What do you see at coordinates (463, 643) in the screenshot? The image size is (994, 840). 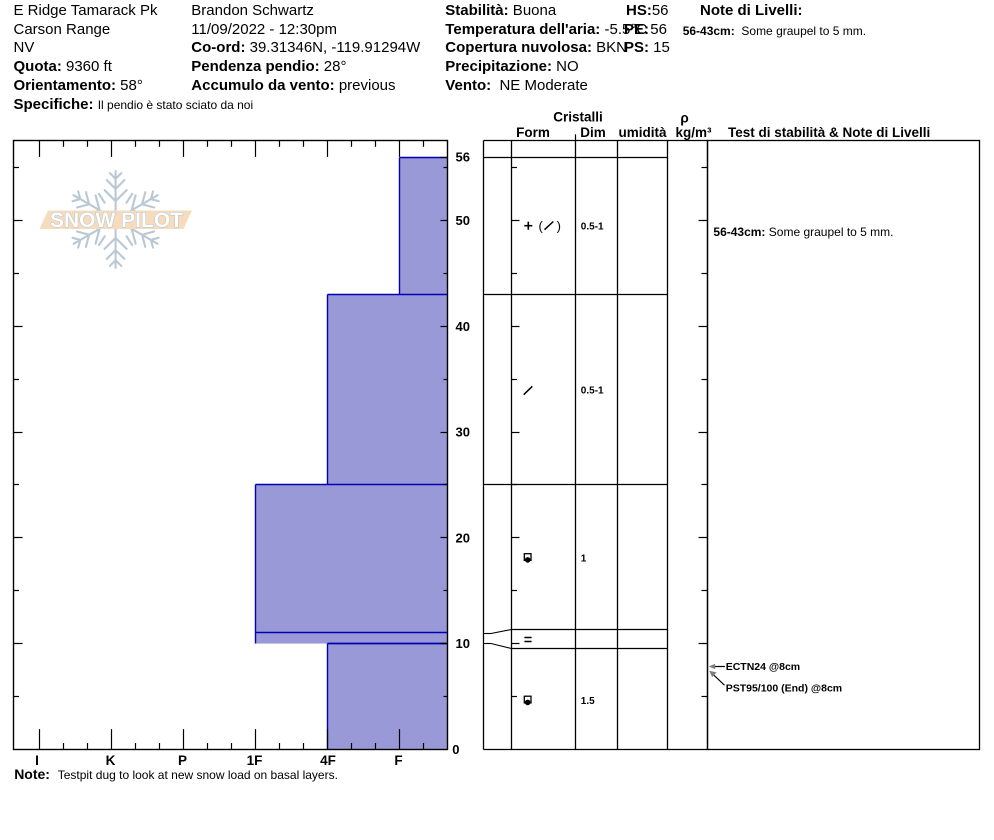 I see `svg-text: 10` at bounding box center [463, 643].